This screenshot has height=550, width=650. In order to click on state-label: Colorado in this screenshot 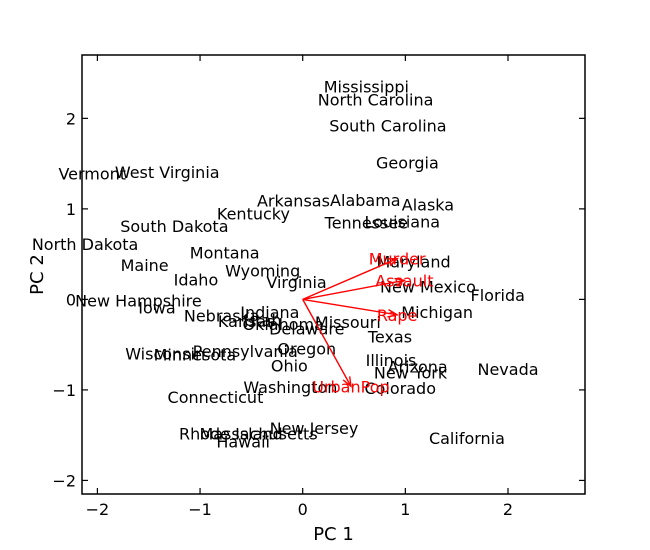, I will do `click(400, 388)`.